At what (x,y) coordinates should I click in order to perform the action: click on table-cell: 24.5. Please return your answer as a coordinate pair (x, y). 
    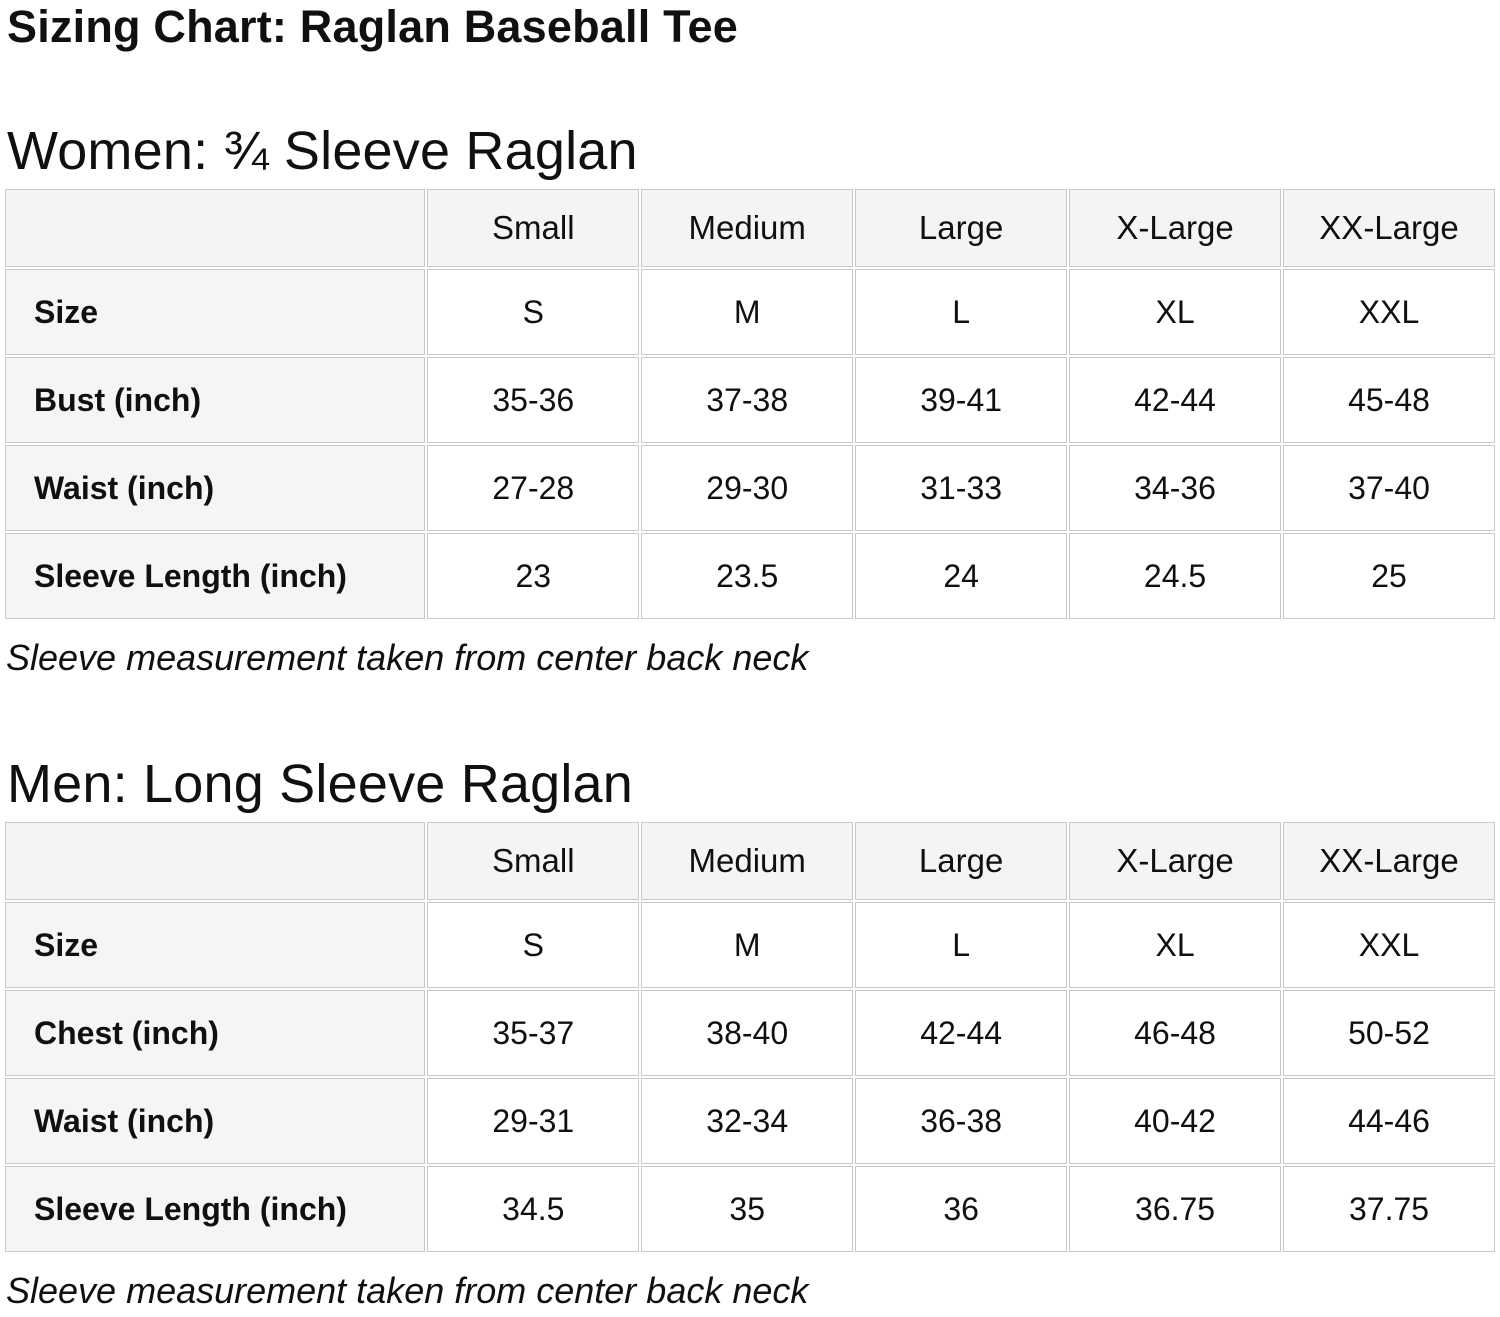
    Looking at the image, I should click on (1175, 575).